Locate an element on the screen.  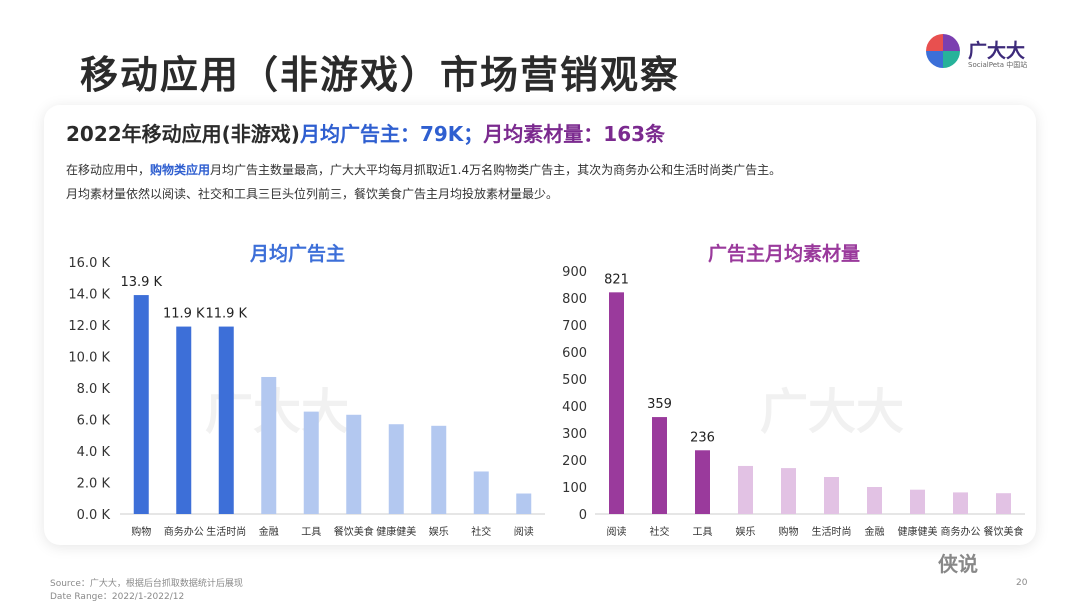
creatives-ytick-label: 400 is located at coordinates (574, 407).